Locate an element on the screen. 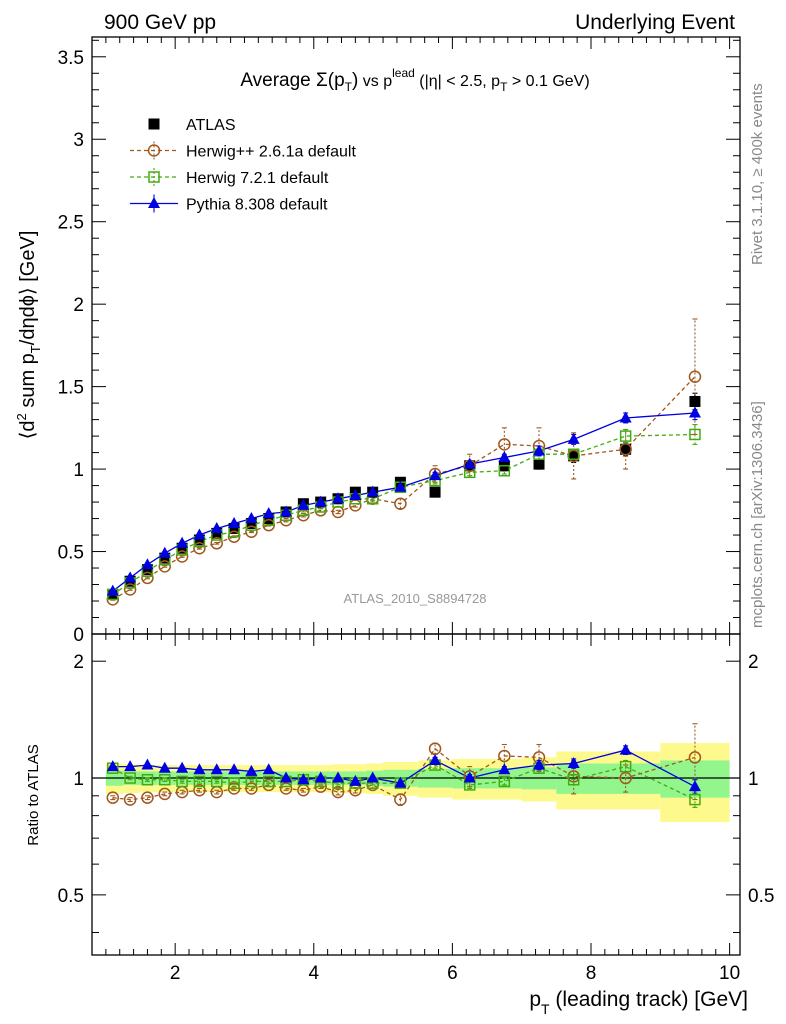  legend-label-2: Herwig 7.2.1 default is located at coordinates (257, 178).